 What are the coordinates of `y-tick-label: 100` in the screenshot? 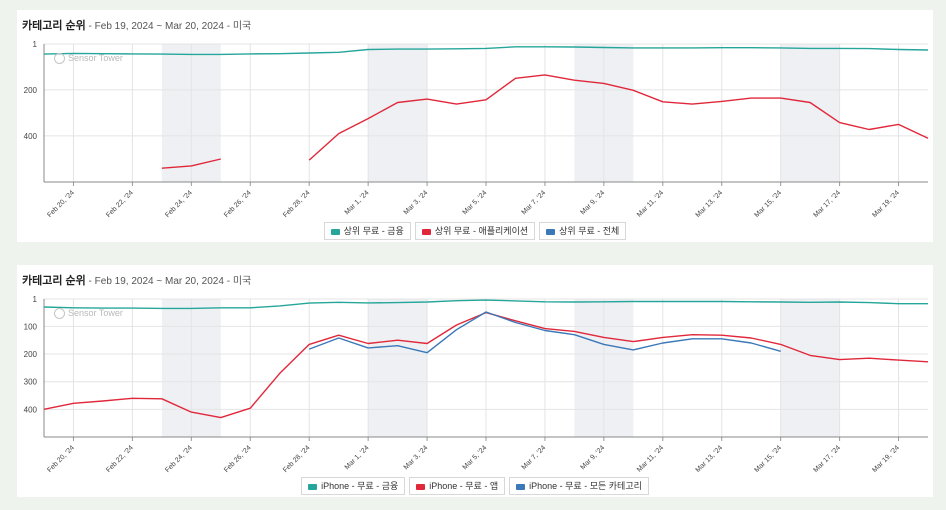 It's located at (31, 326).